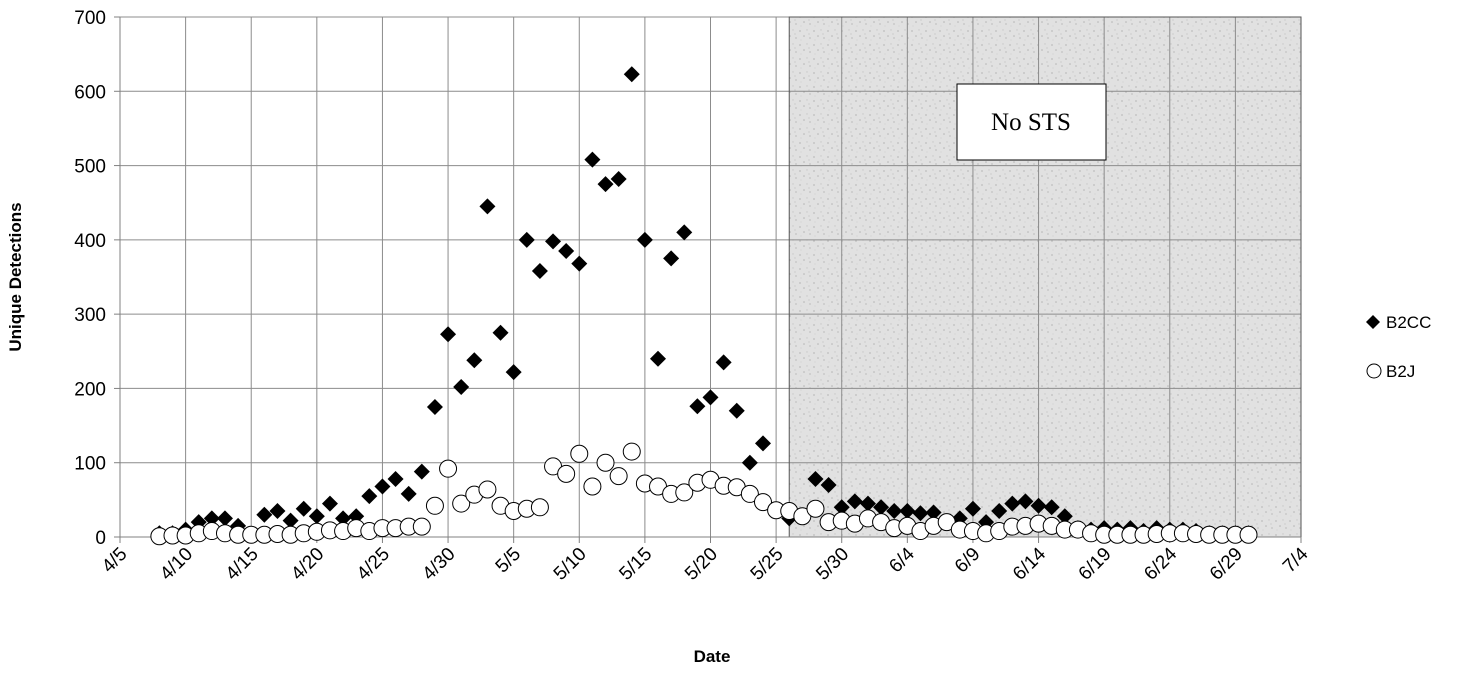  I want to click on y-tick-label: 200, so click(90, 389).